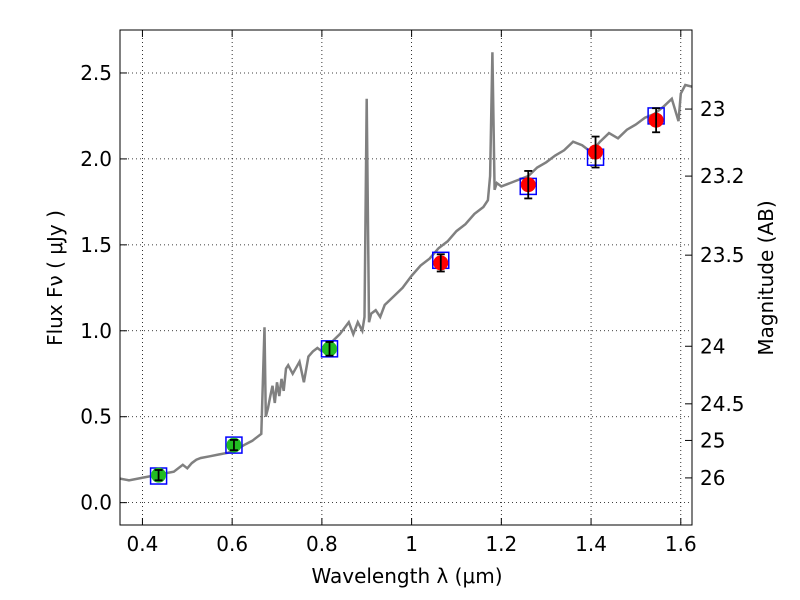 The width and height of the screenshot is (800, 600). What do you see at coordinates (501, 544) in the screenshot?
I see `x-tick-label: 1.2` at bounding box center [501, 544].